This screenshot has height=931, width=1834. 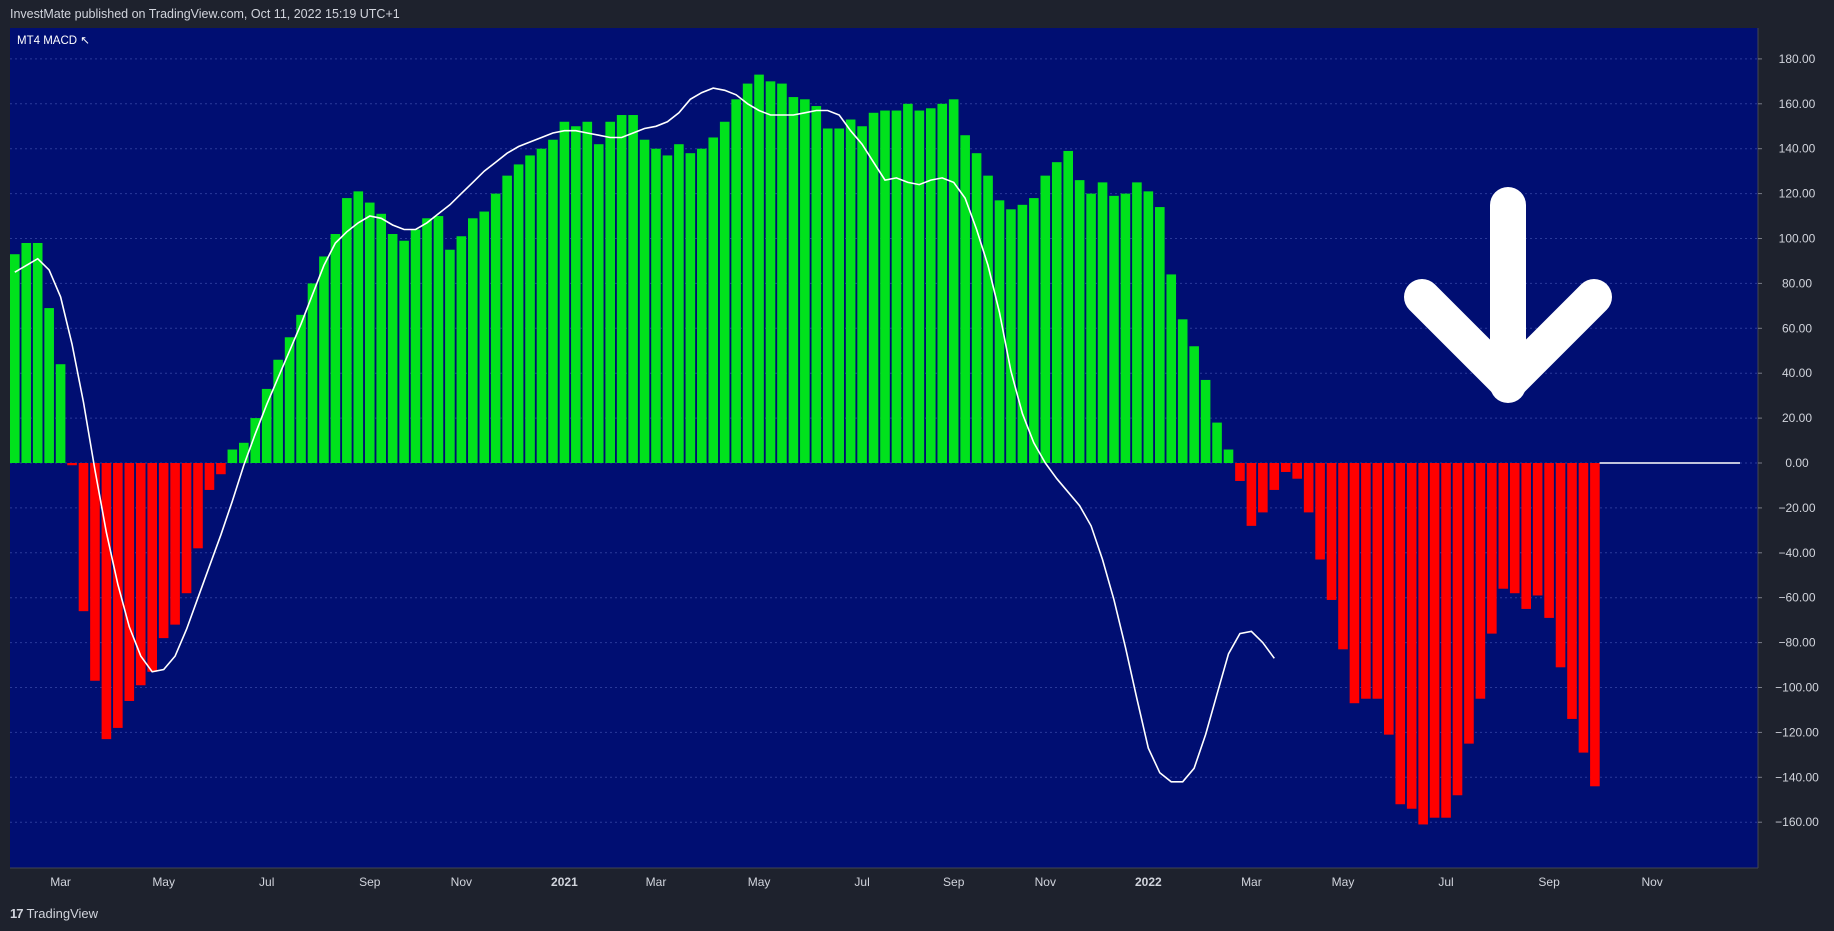 What do you see at coordinates (1797, 194) in the screenshot?
I see `y-tick-label: 120.00` at bounding box center [1797, 194].